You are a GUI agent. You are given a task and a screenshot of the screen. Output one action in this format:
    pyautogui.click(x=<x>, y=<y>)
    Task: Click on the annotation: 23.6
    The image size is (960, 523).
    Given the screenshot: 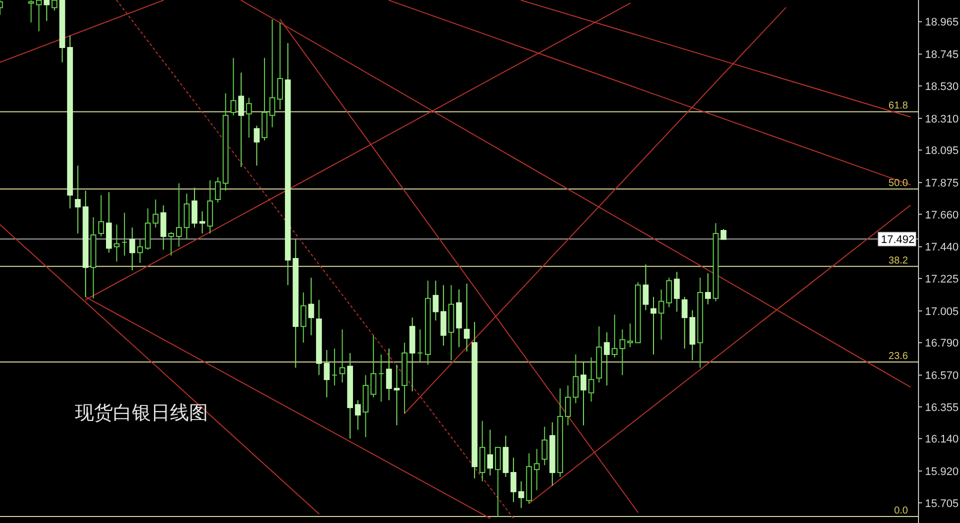 What is the action you would take?
    pyautogui.click(x=898, y=356)
    